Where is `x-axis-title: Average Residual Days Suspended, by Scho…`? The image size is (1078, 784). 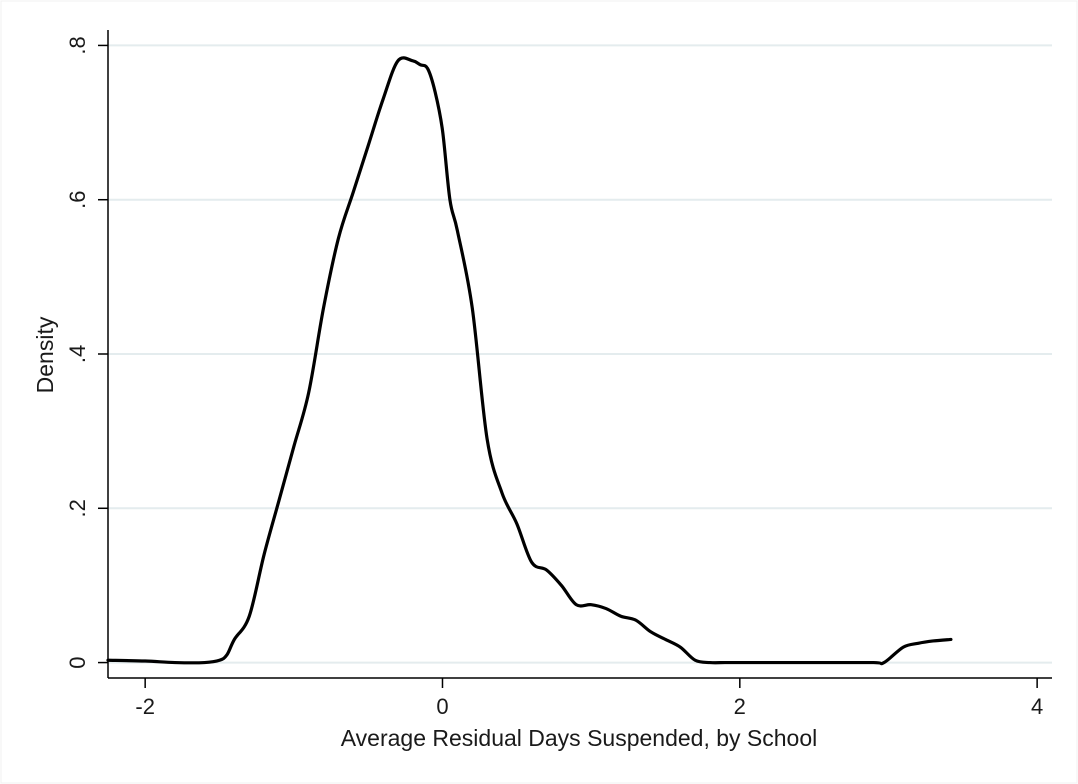 x-axis-title: Average Residual Days Suspended, by Scho… is located at coordinates (579, 738).